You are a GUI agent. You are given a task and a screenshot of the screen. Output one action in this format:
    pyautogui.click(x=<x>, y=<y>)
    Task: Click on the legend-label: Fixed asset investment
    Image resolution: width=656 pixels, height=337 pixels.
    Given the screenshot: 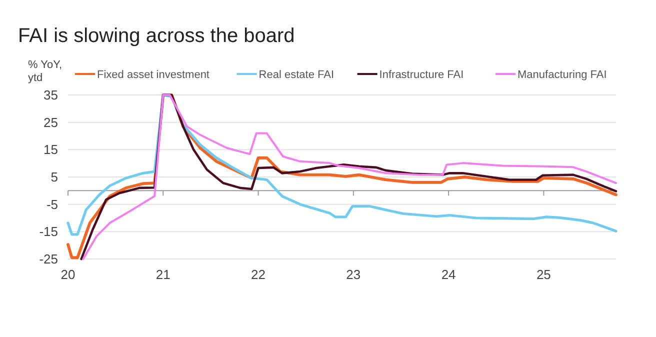 What is the action you would take?
    pyautogui.click(x=153, y=75)
    